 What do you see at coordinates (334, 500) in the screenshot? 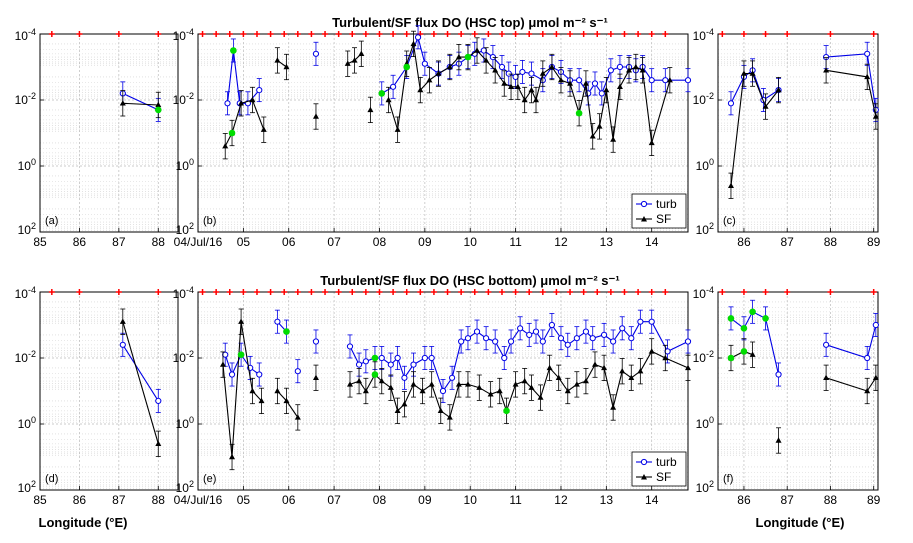
I see `x-tick-label: 07` at bounding box center [334, 500].